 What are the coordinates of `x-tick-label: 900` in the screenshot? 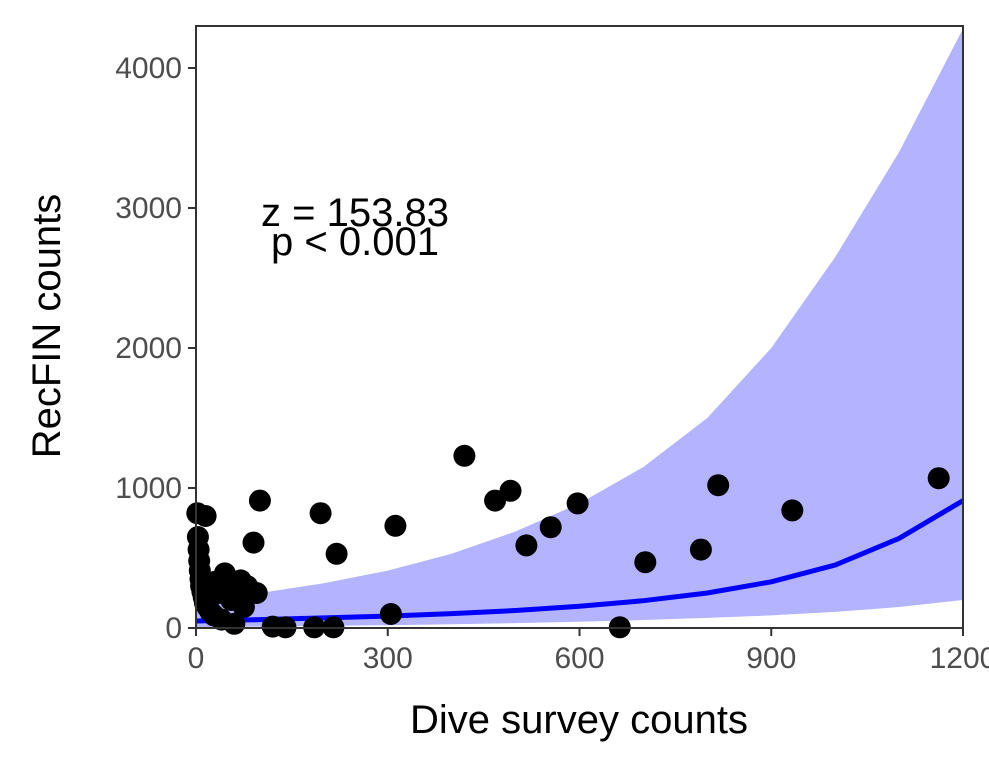 It's located at (771, 658).